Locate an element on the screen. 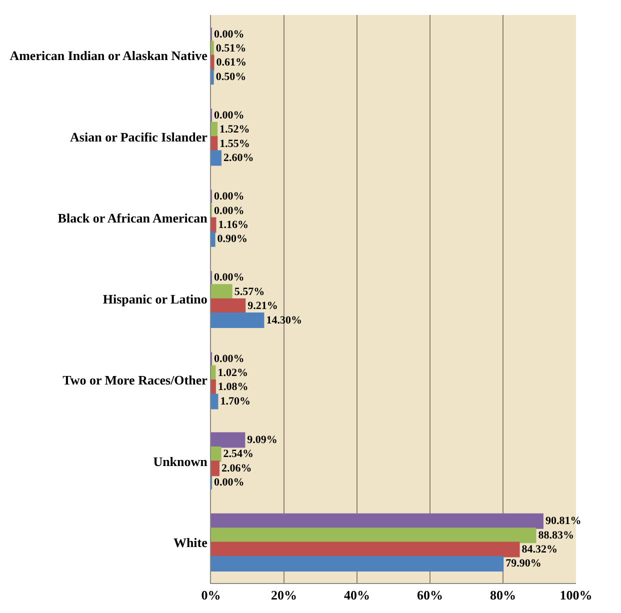 Image resolution: width=621 pixels, height=613 pixels. data-label: 1.55% is located at coordinates (235, 144).